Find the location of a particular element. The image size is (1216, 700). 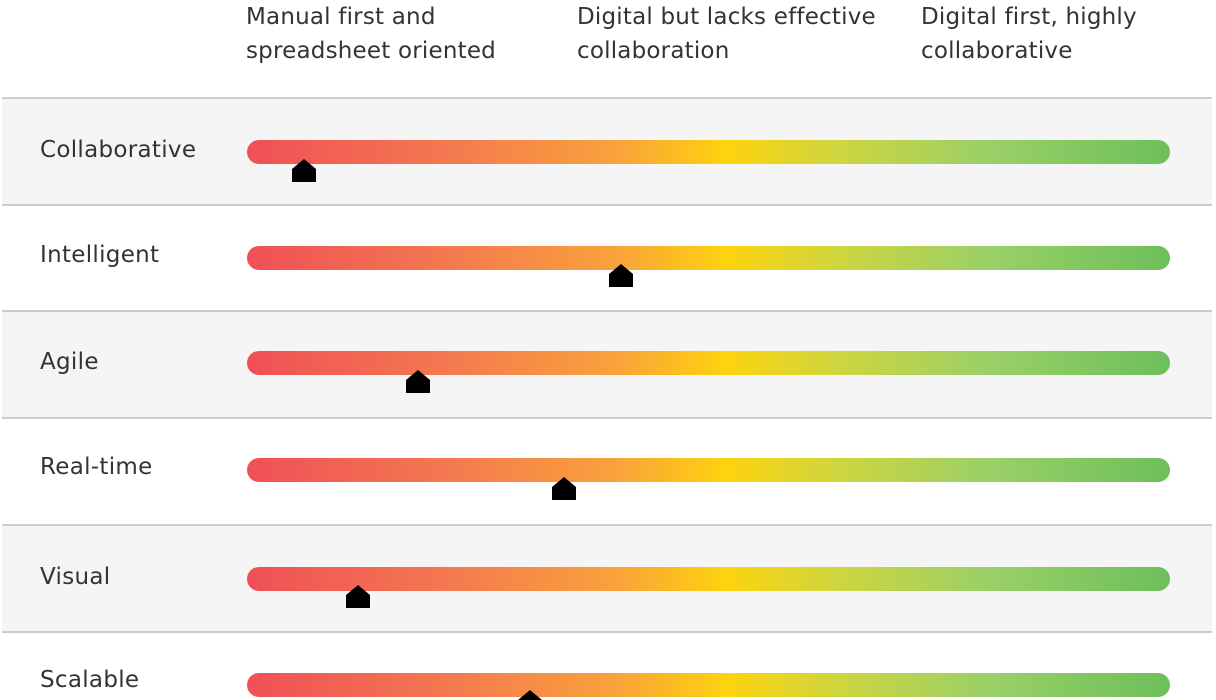

row-intelligent: Intelligent is located at coordinates (607, 258).